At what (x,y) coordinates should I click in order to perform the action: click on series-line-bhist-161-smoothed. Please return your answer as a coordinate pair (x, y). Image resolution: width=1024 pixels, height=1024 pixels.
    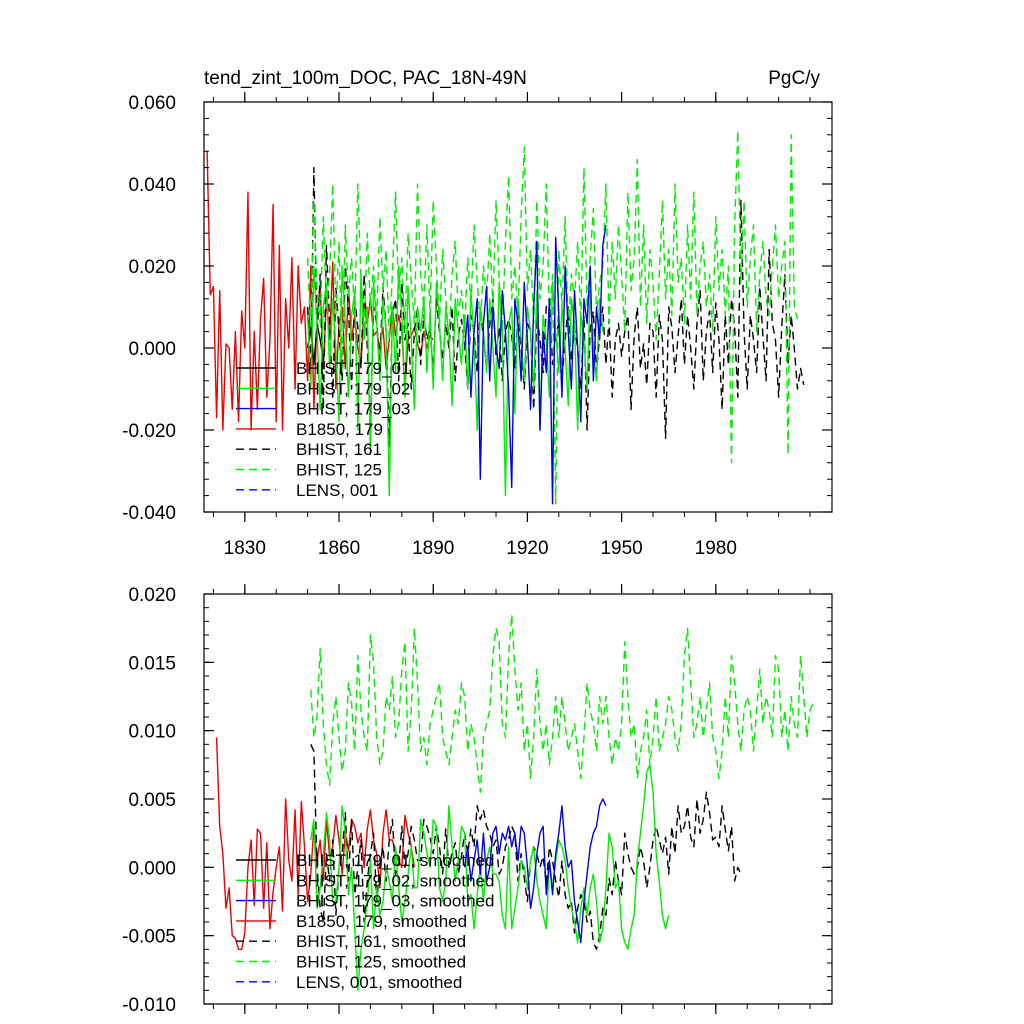
    Looking at the image, I should click on (526, 847).